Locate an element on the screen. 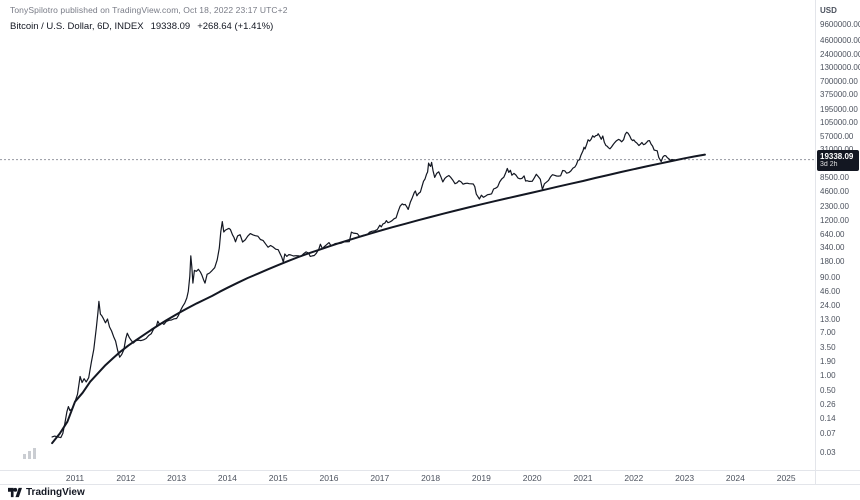  year-tick: 2017 is located at coordinates (380, 478).